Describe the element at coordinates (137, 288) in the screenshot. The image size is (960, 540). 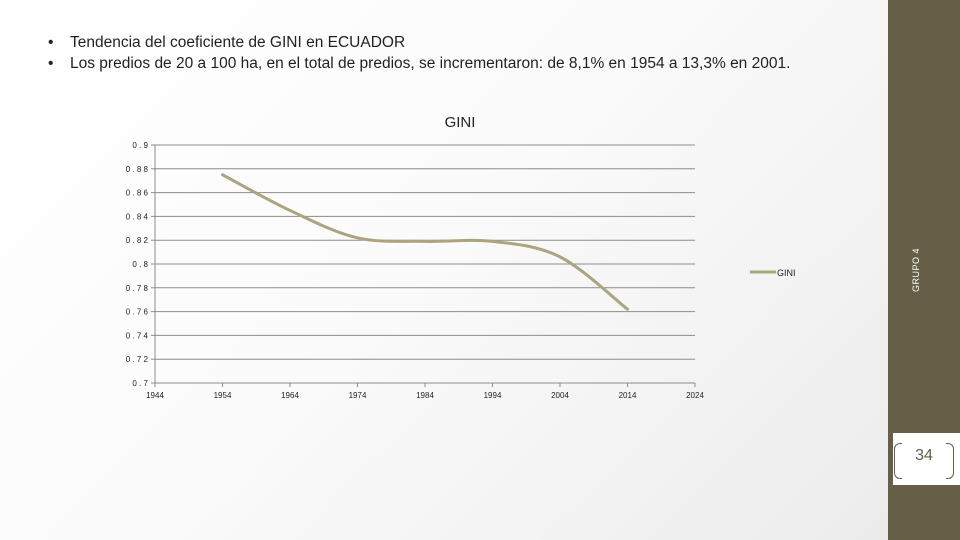
I see `y-tick-label: 0 . 7 8` at that location.